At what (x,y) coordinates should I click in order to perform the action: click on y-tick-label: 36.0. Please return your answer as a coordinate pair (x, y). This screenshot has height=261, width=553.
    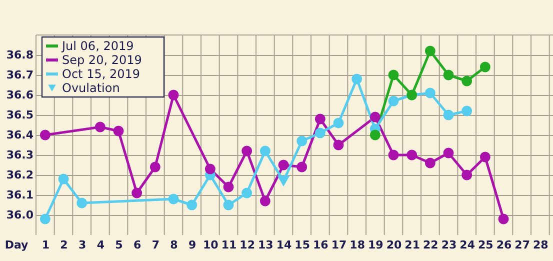
    Looking at the image, I should click on (20, 215).